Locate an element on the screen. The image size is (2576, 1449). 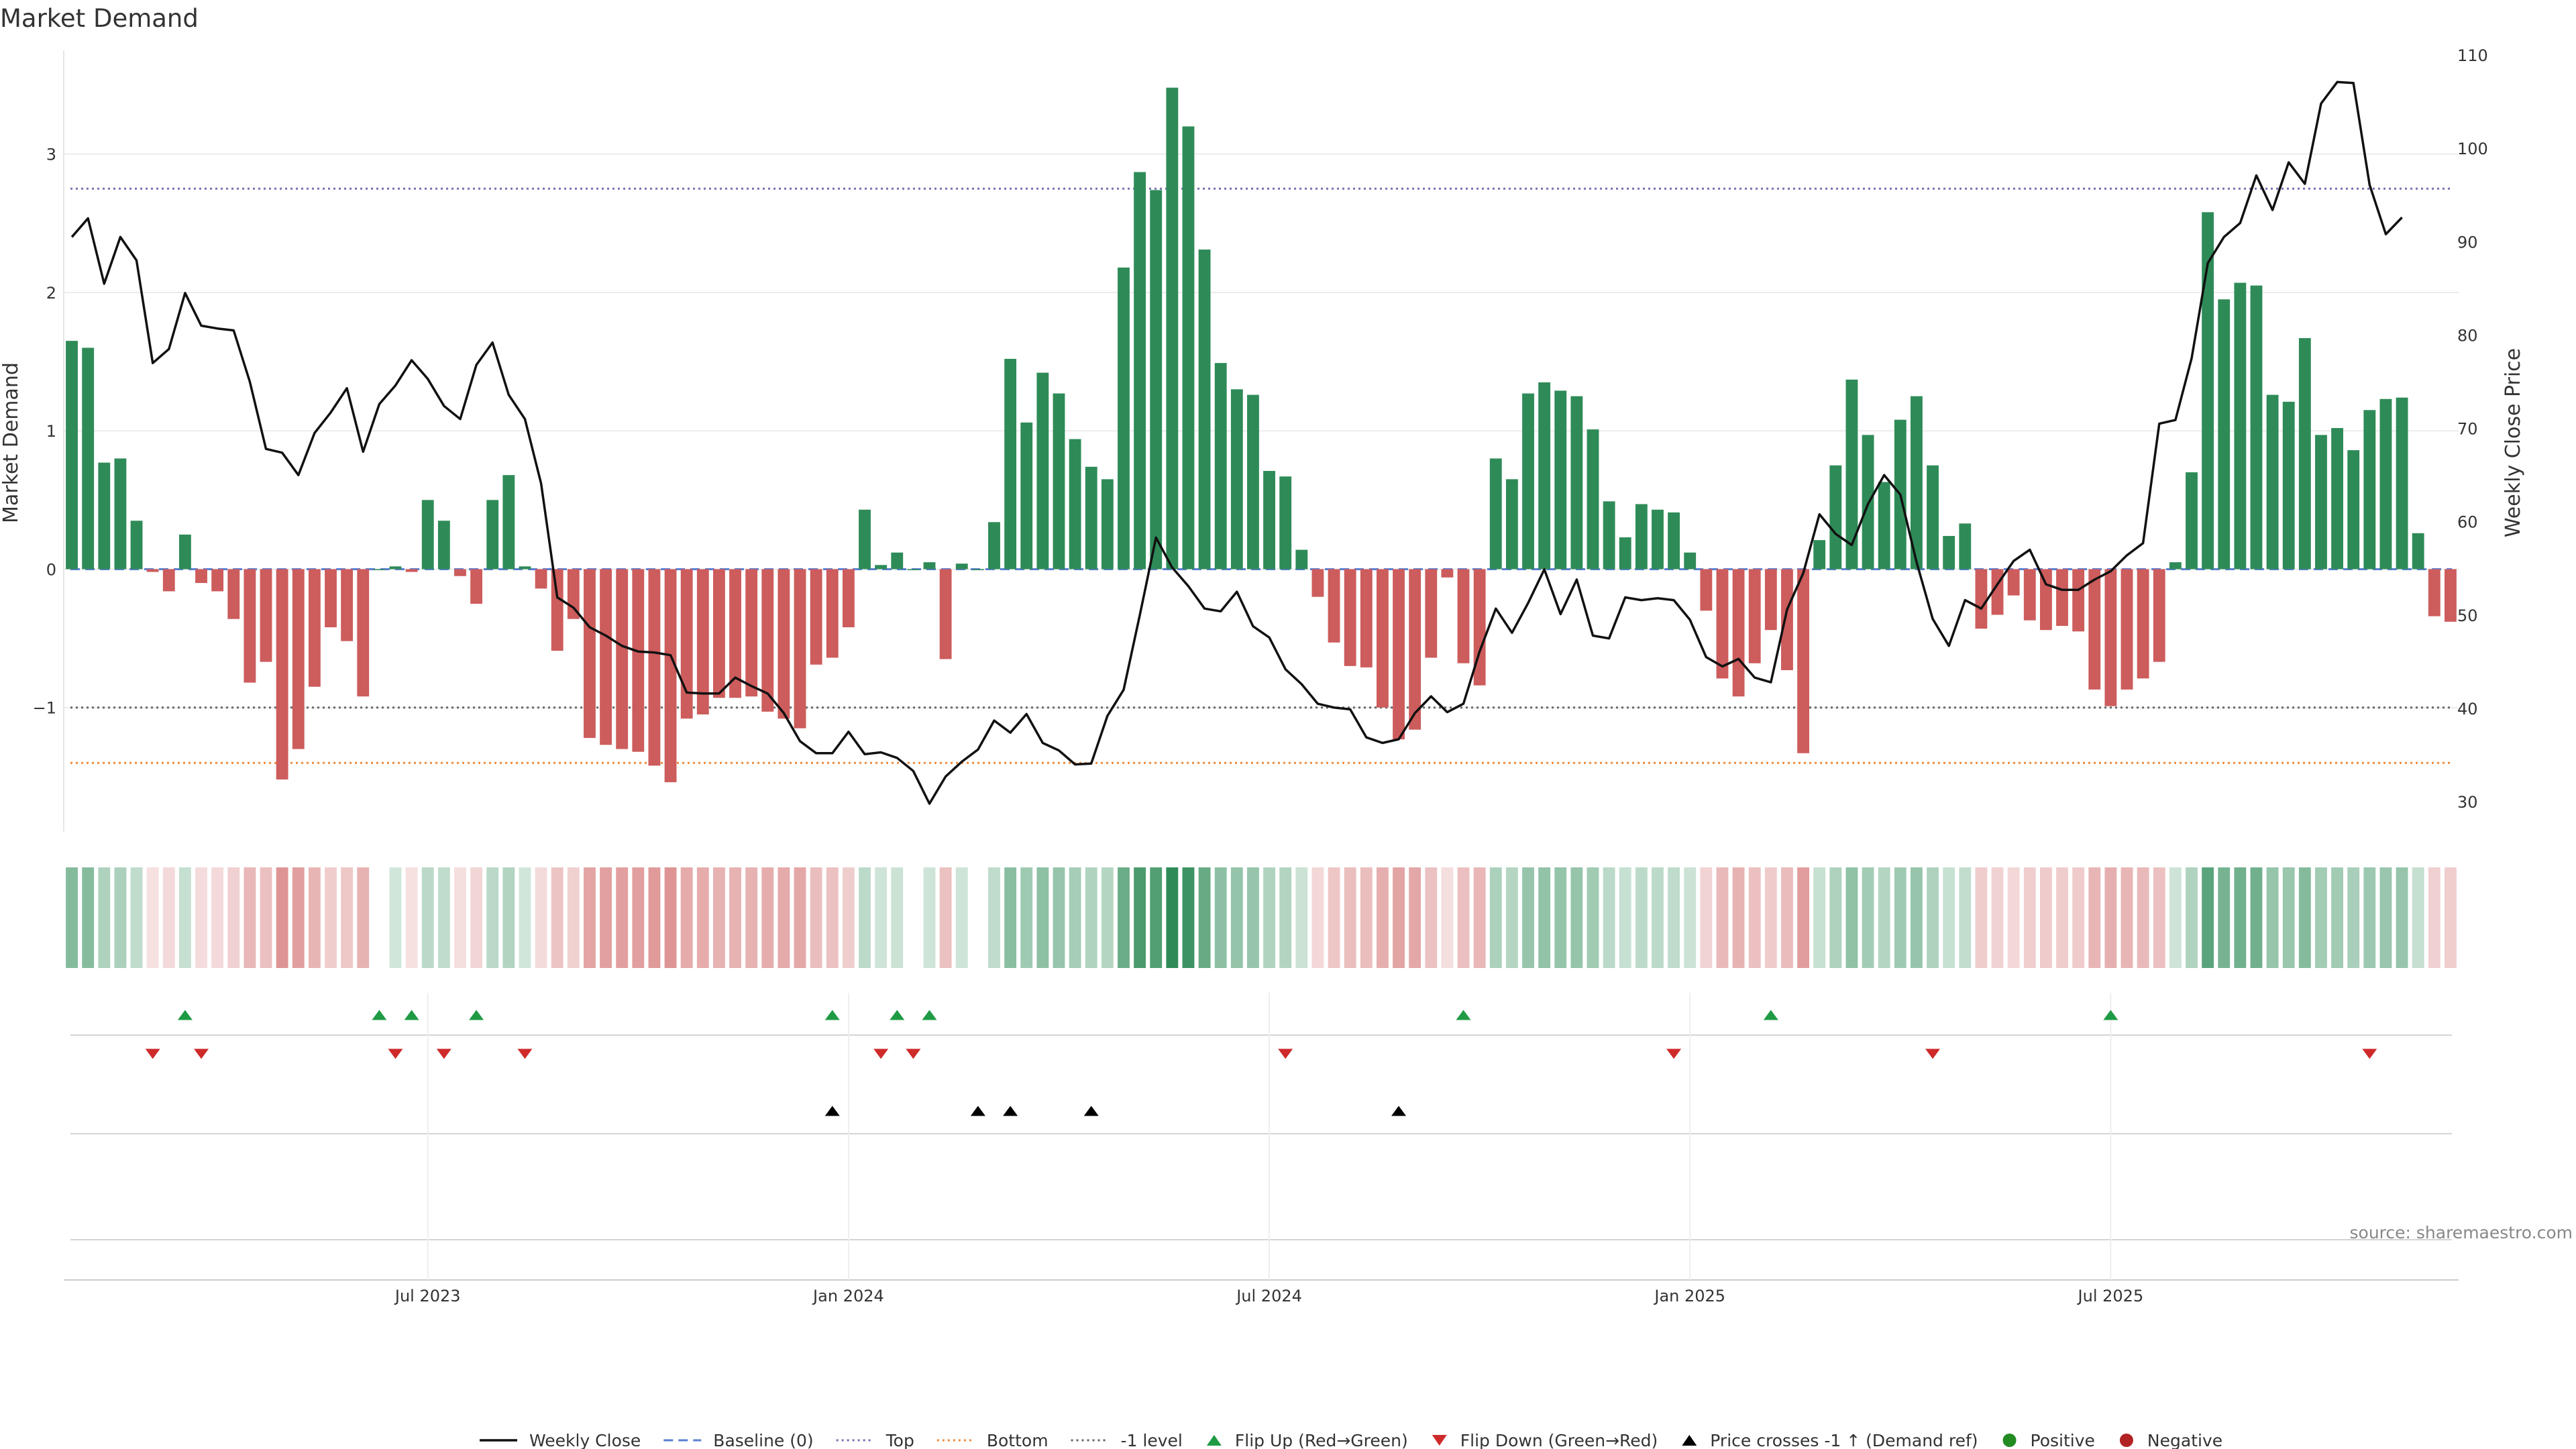
legend-label: Flip Up (Red→Green) is located at coordinates (1321, 1440).